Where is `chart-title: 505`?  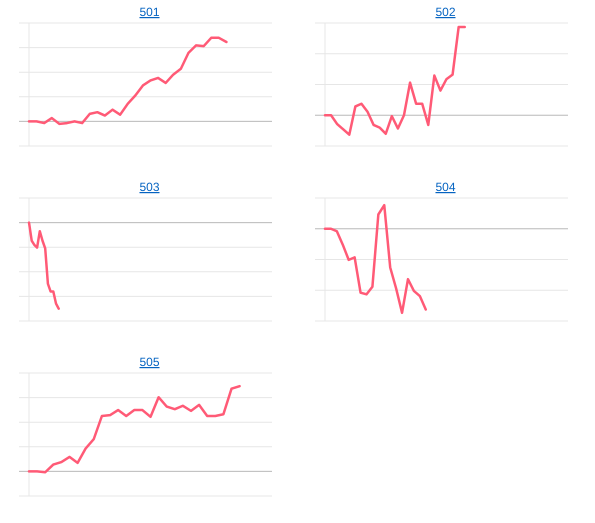
chart-title: 505 is located at coordinates (149, 362).